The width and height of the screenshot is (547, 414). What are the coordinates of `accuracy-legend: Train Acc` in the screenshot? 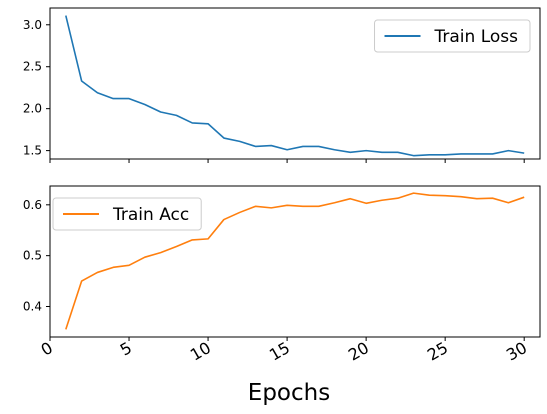 It's located at (127, 214).